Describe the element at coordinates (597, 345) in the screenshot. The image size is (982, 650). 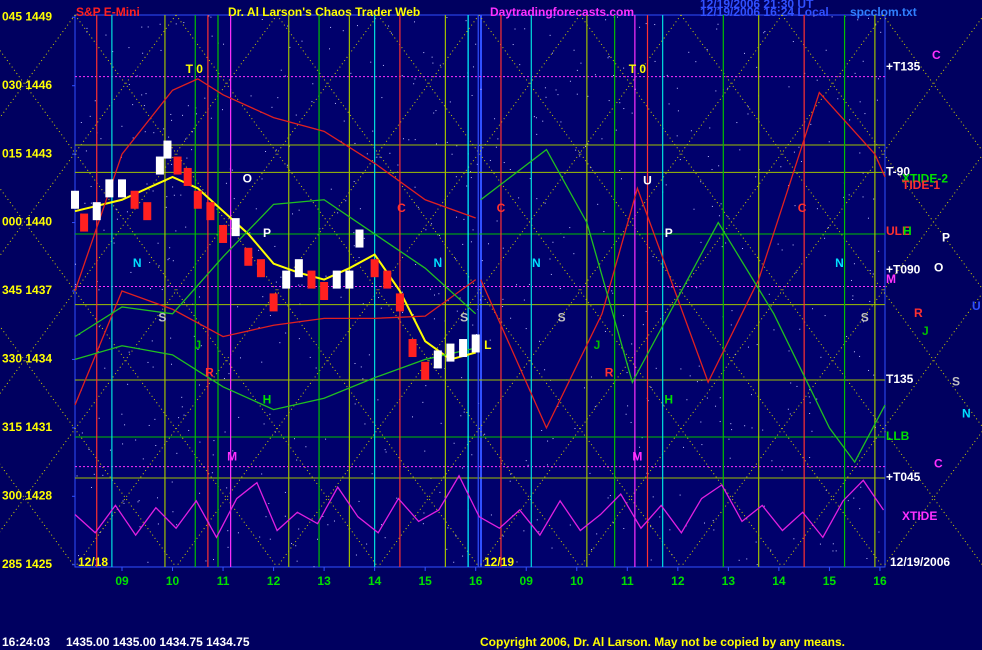
I see `annotation: J` at that location.